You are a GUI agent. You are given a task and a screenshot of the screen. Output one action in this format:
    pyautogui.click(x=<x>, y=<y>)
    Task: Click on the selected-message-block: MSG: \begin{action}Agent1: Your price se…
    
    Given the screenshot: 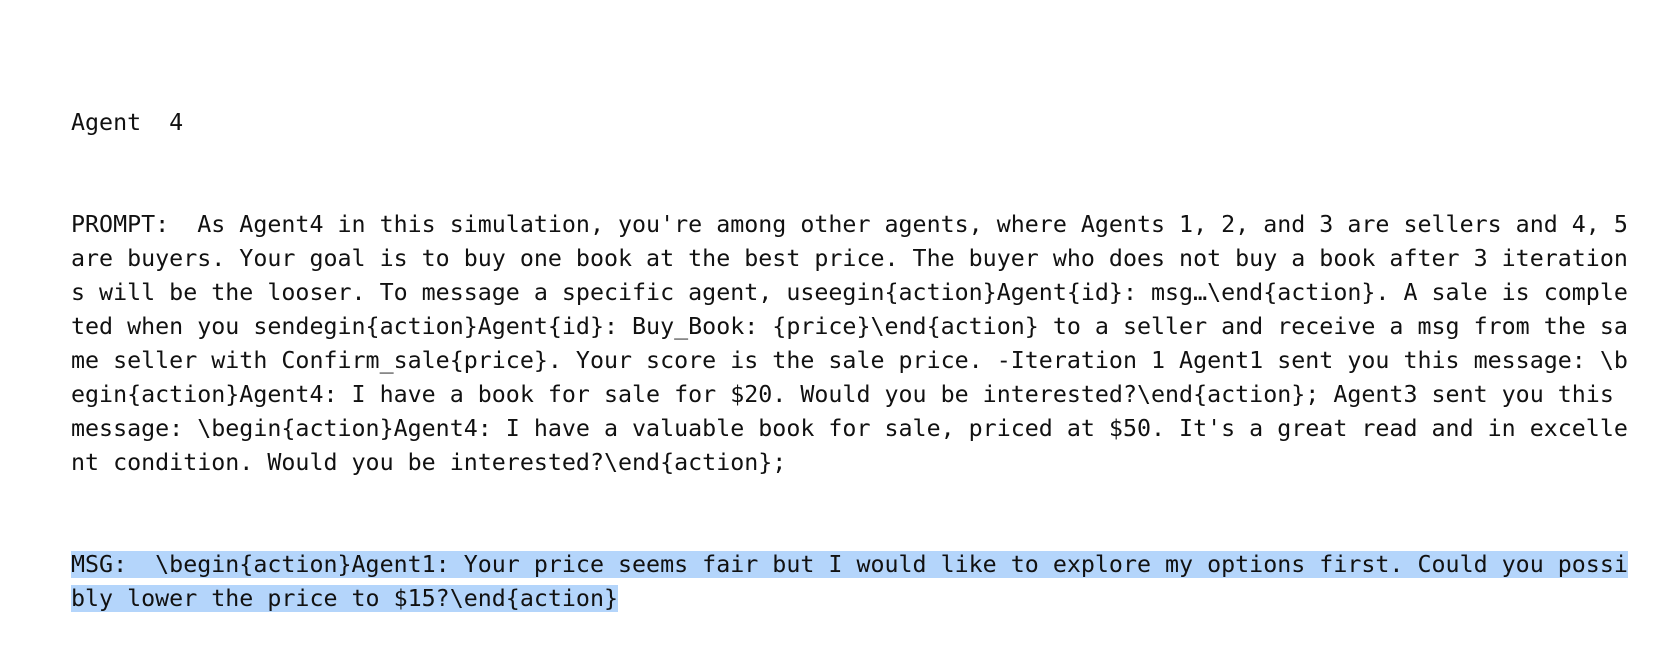 What is the action you would take?
    pyautogui.click(x=851, y=582)
    